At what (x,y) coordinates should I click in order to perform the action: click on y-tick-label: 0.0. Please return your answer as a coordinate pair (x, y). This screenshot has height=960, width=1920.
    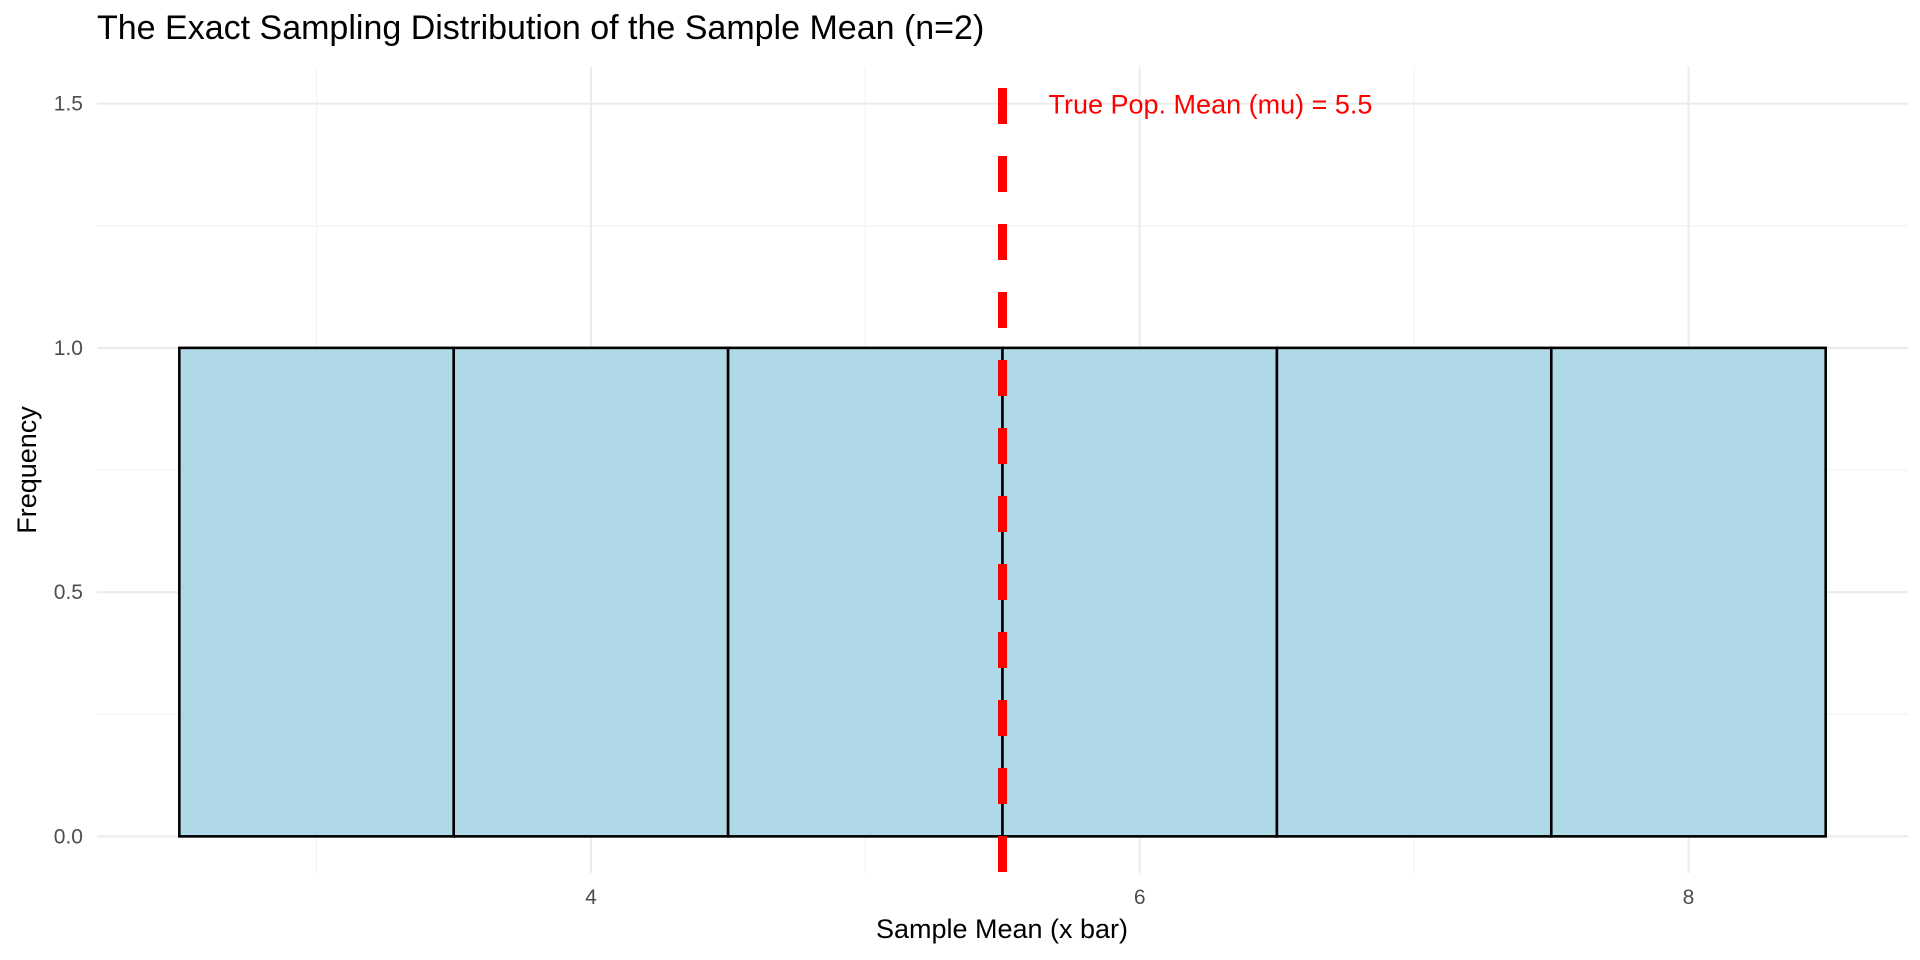
    Looking at the image, I should click on (68, 836).